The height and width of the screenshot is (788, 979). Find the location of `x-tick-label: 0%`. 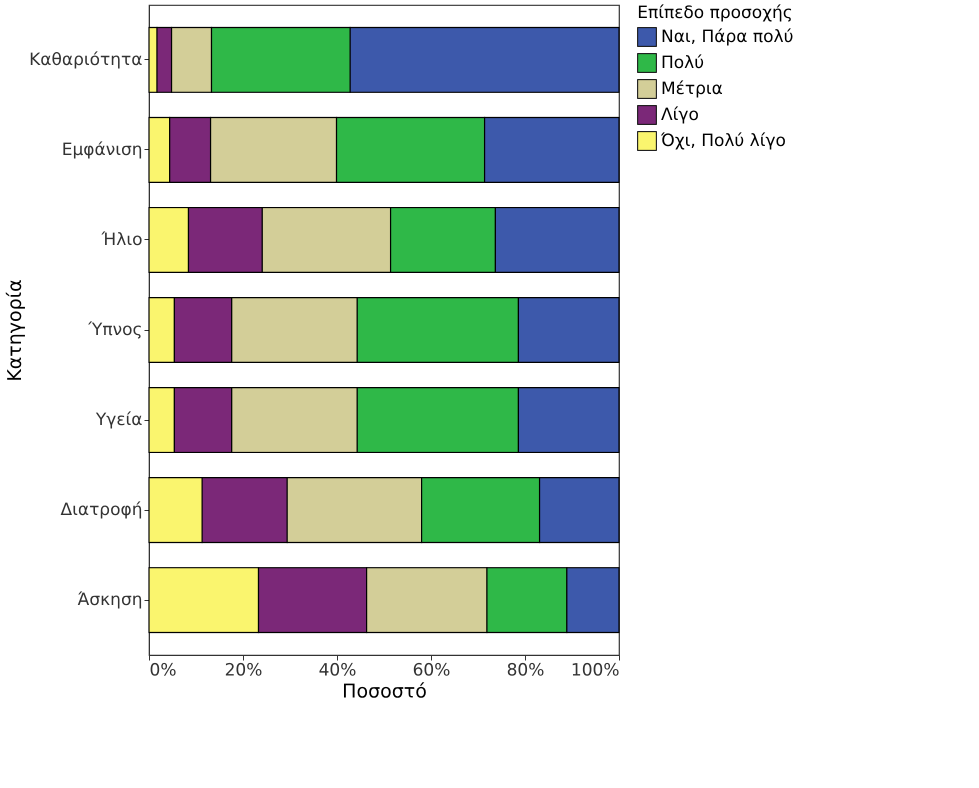

x-tick-label: 0% is located at coordinates (163, 670).